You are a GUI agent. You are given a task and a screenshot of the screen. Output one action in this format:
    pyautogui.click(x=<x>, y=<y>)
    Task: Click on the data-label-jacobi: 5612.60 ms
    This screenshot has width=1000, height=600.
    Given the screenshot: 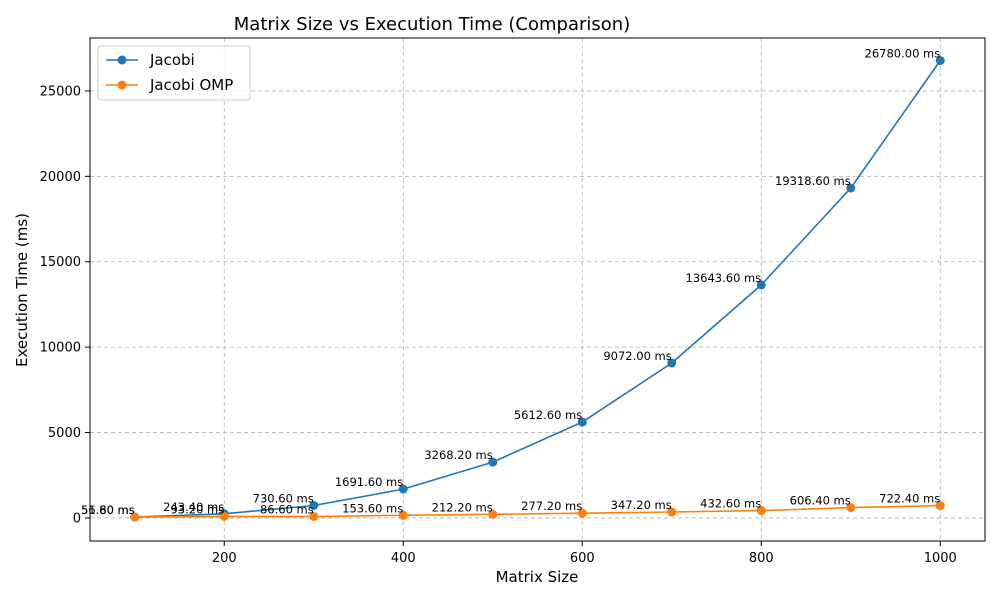 What is the action you would take?
    pyautogui.click(x=548, y=415)
    